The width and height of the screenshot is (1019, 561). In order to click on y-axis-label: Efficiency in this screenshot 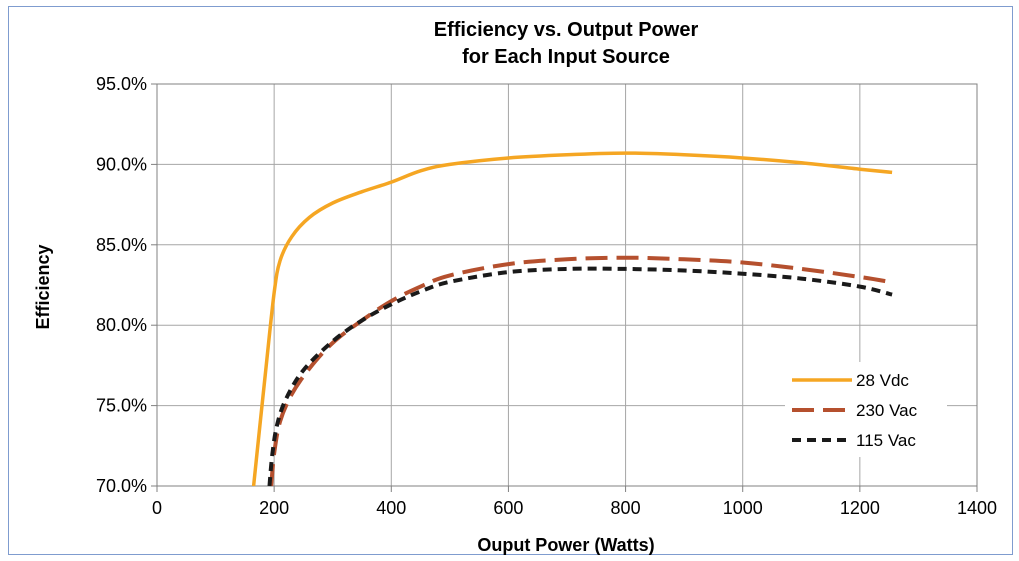, I will do `click(43, 286)`.